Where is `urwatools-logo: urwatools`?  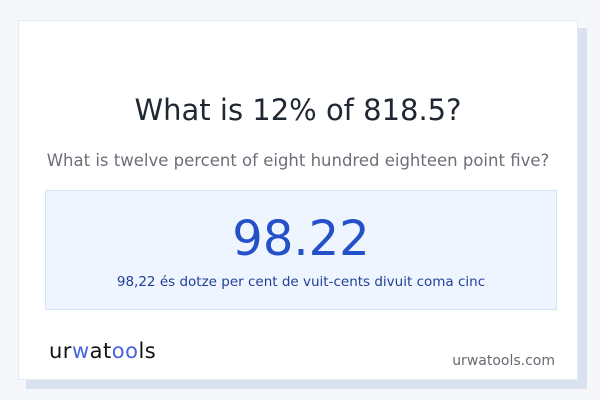
urwatools-logo: urwatools is located at coordinates (103, 351).